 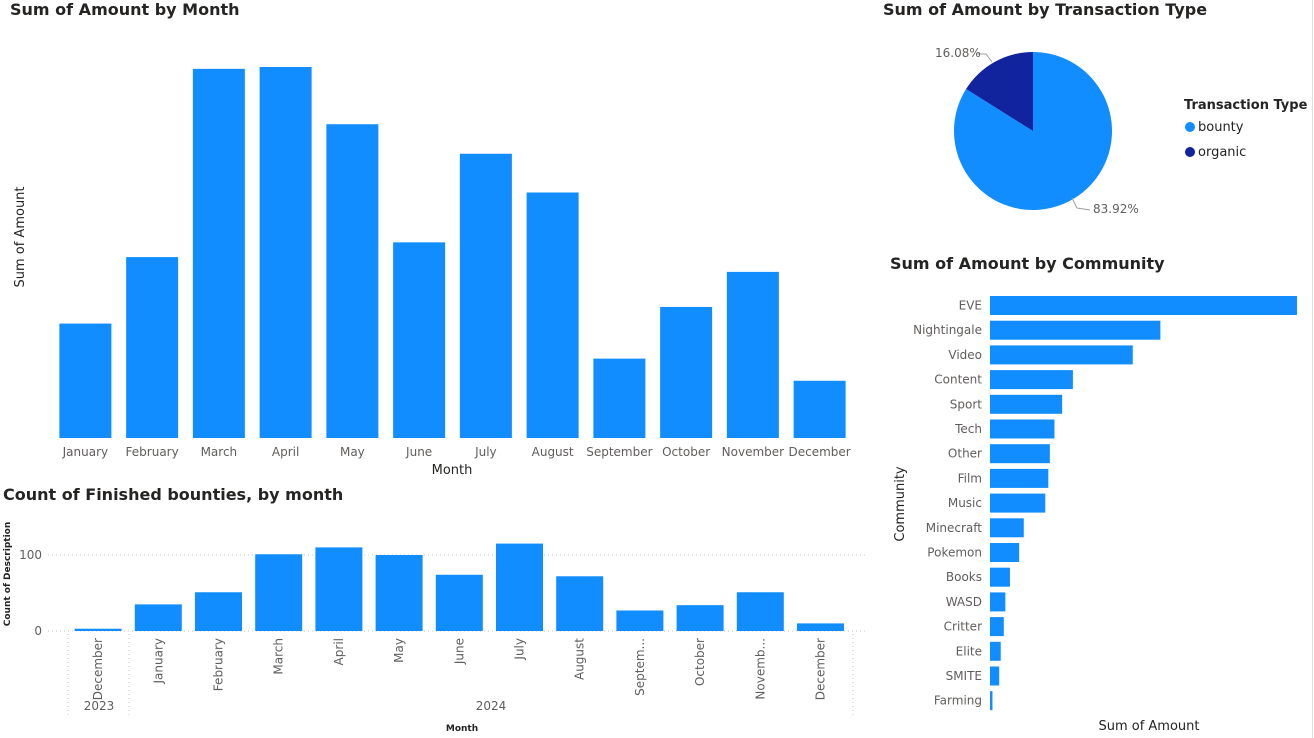 I want to click on bar-minecraft, so click(x=1007, y=528).